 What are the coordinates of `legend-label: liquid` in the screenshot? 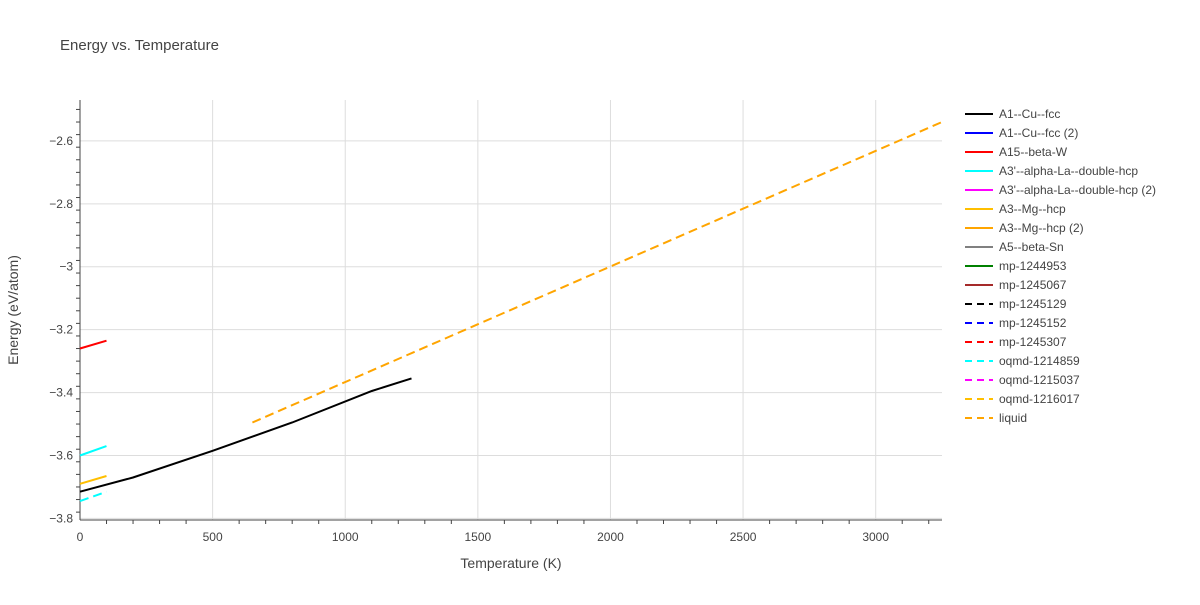 It's located at (1013, 418).